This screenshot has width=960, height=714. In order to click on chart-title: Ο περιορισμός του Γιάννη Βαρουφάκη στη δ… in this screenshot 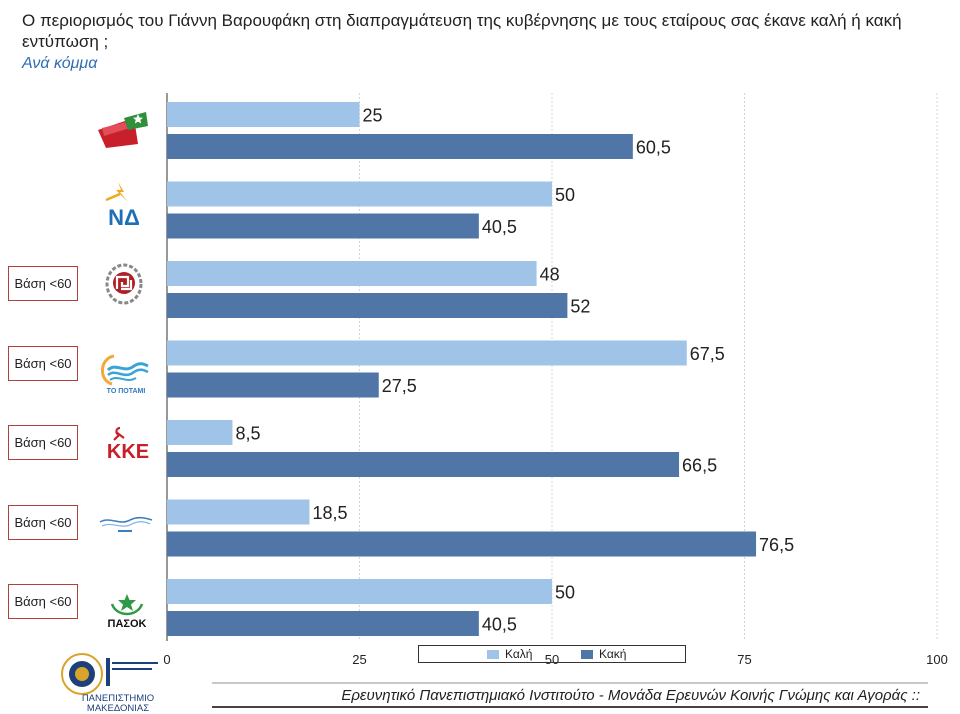, I will do `click(462, 31)`.